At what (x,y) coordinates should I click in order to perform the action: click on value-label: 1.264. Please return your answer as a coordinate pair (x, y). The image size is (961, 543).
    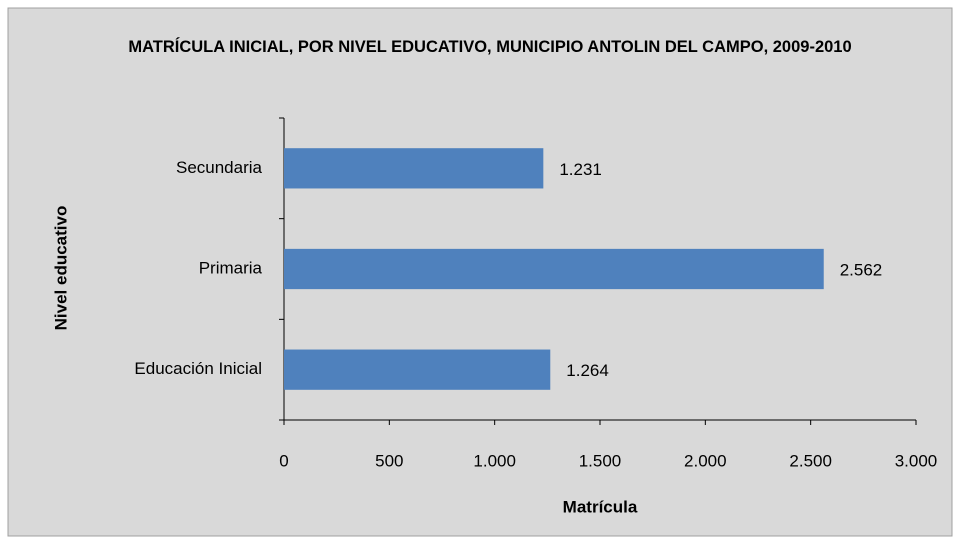
    Looking at the image, I should click on (587, 370).